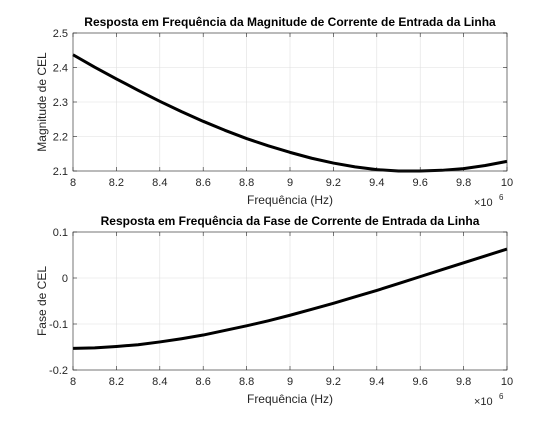 Image resolution: width=560 pixels, height=425 pixels. Describe the element at coordinates (60, 69) in the screenshot. I see `magnitude-y-tick-label: 2.4` at that location.